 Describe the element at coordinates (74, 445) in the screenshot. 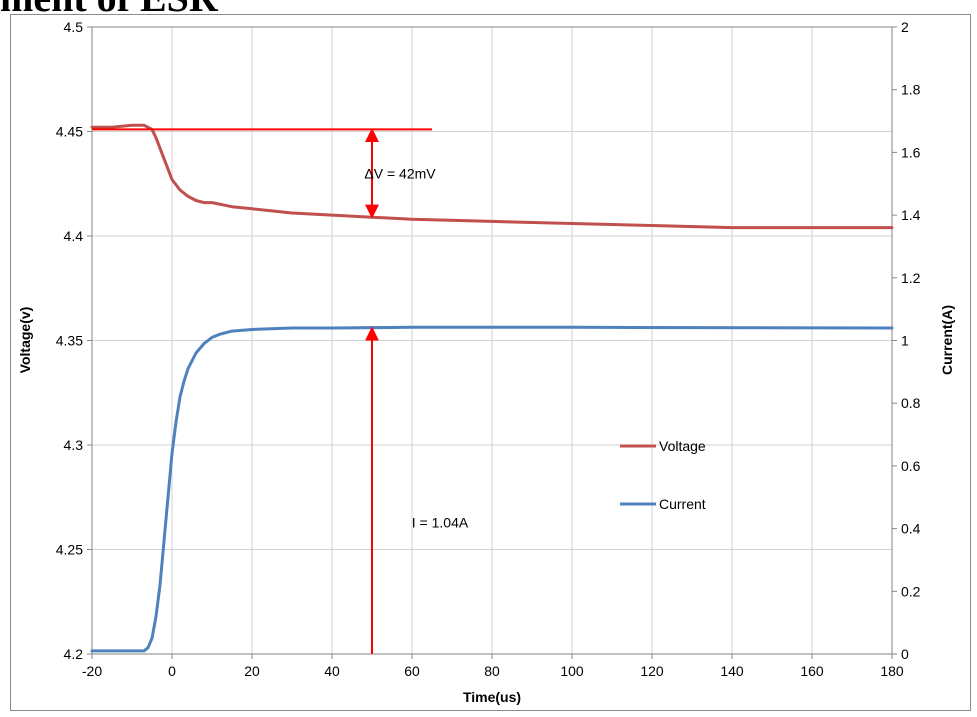

I see `y-left-tick-label: 4.3` at that location.